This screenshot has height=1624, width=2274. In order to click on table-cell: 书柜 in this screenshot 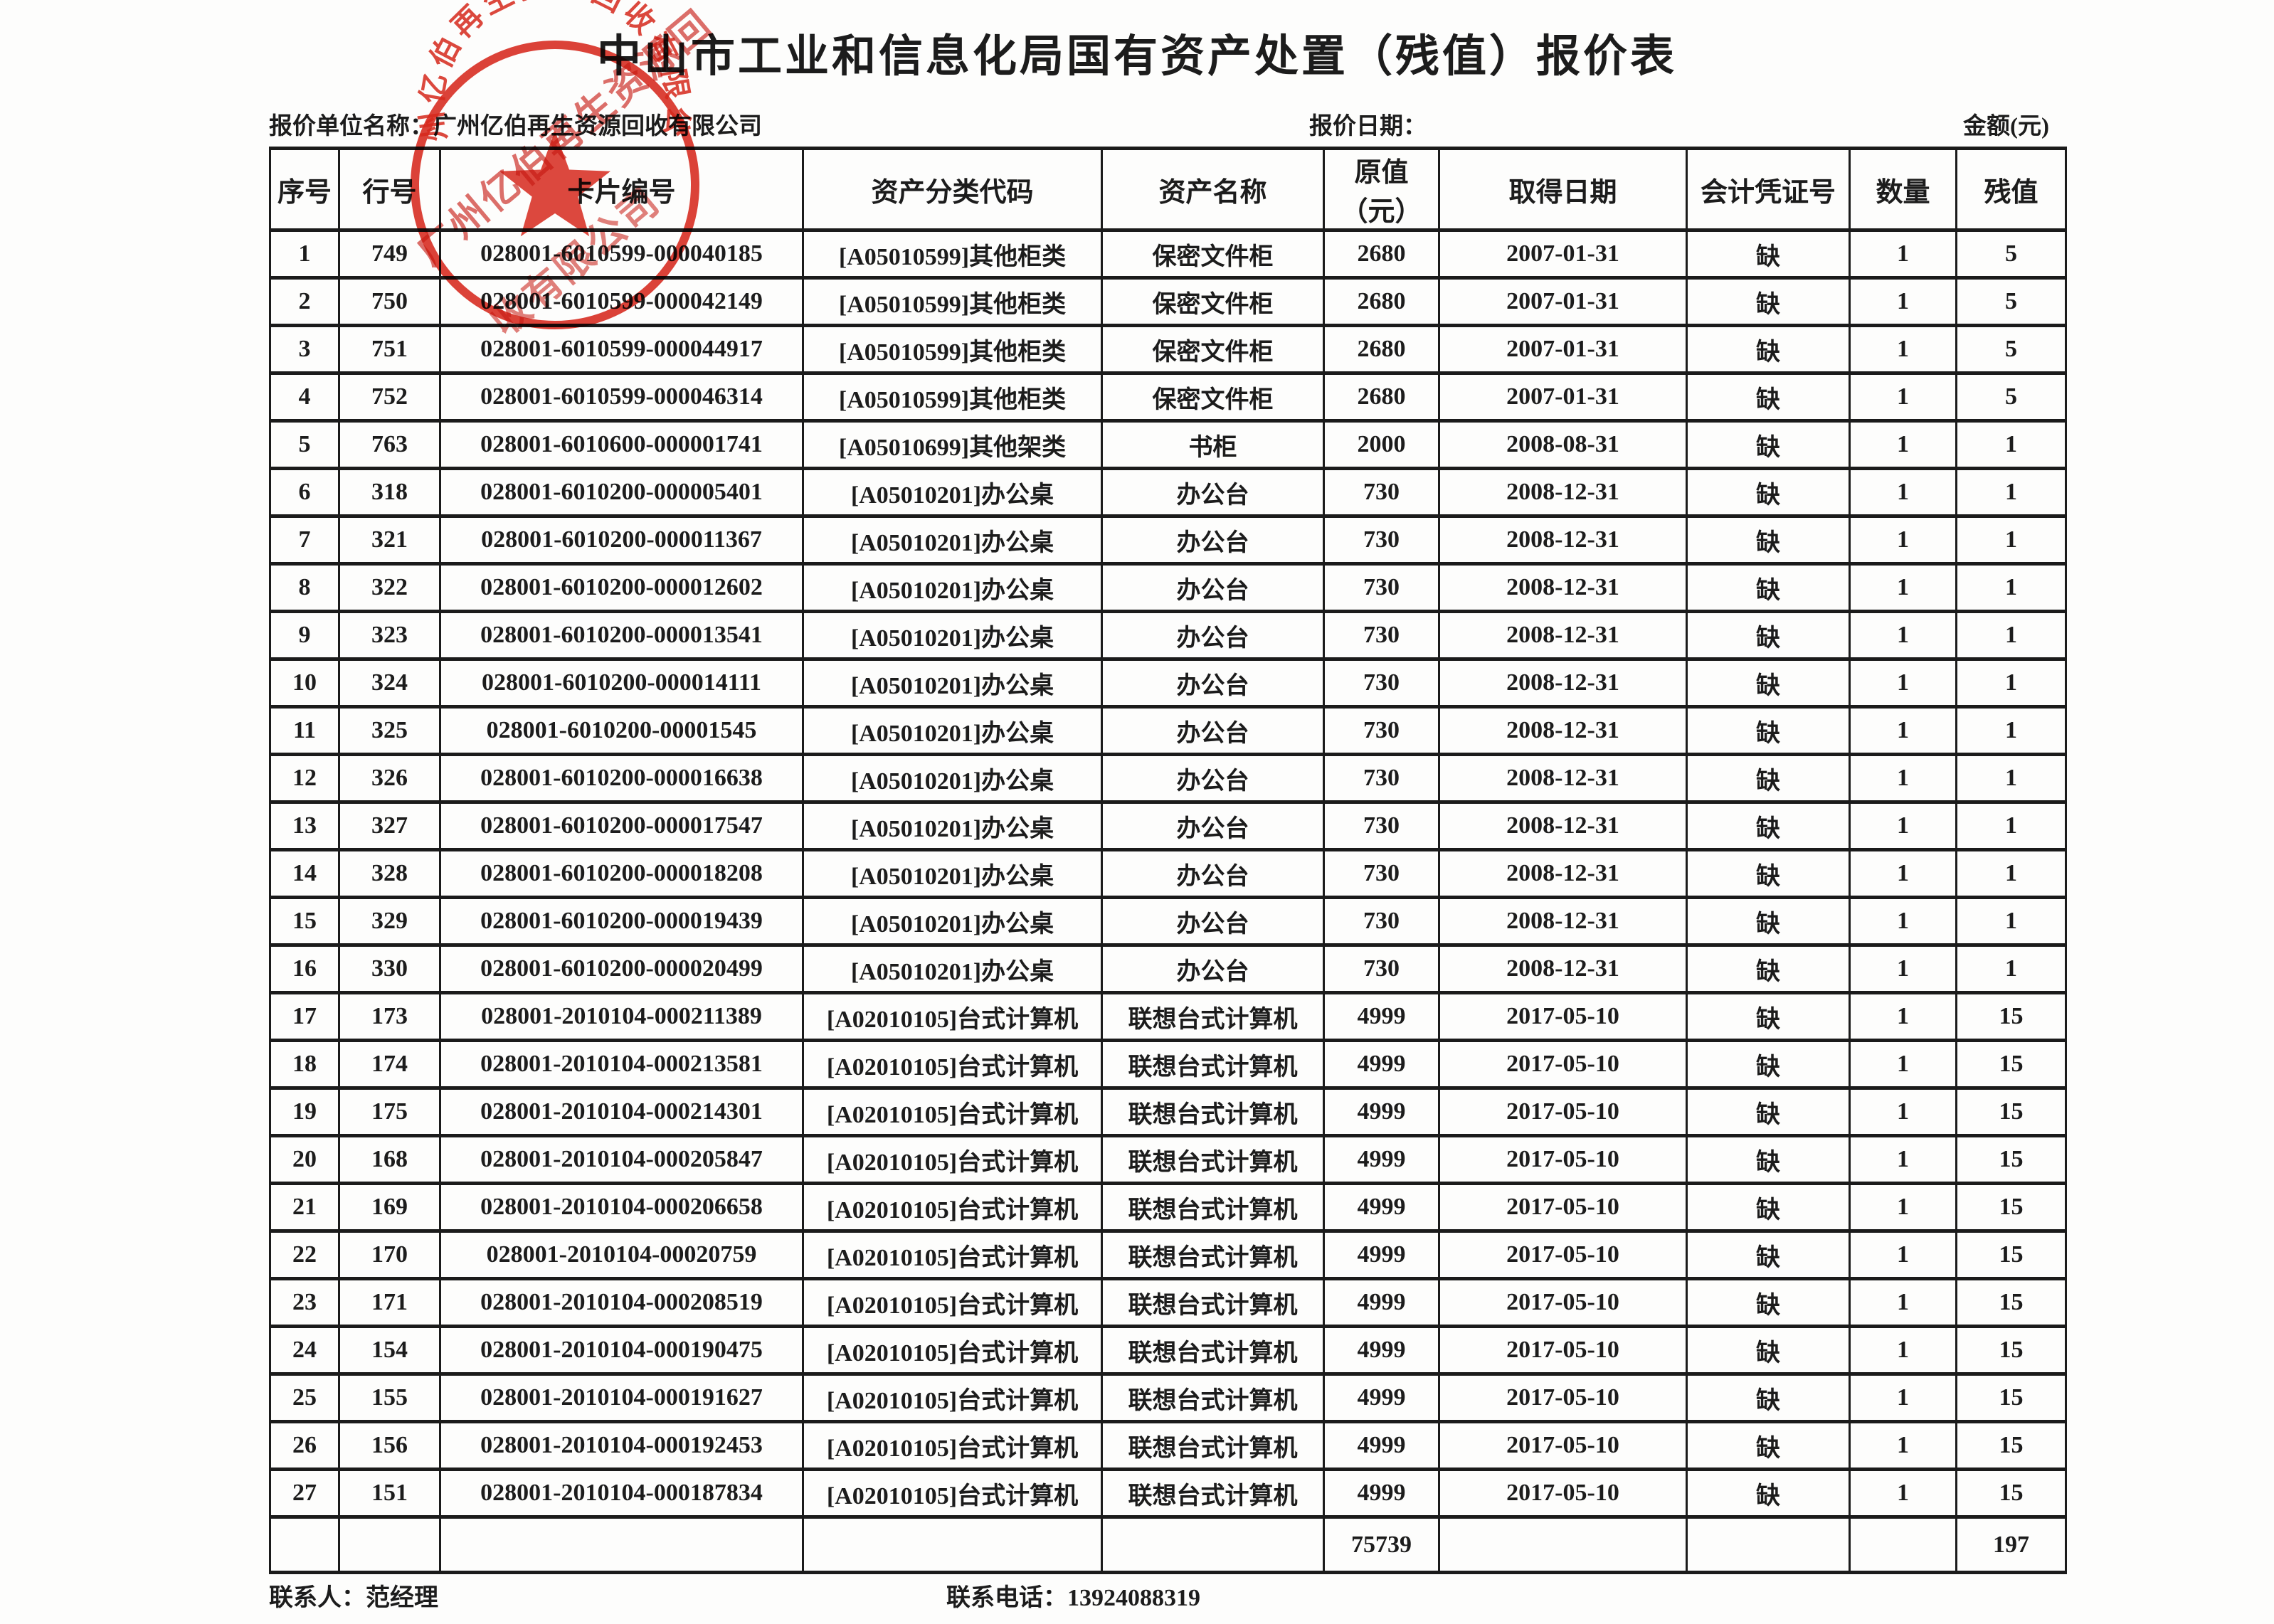, I will do `click(1213, 444)`.